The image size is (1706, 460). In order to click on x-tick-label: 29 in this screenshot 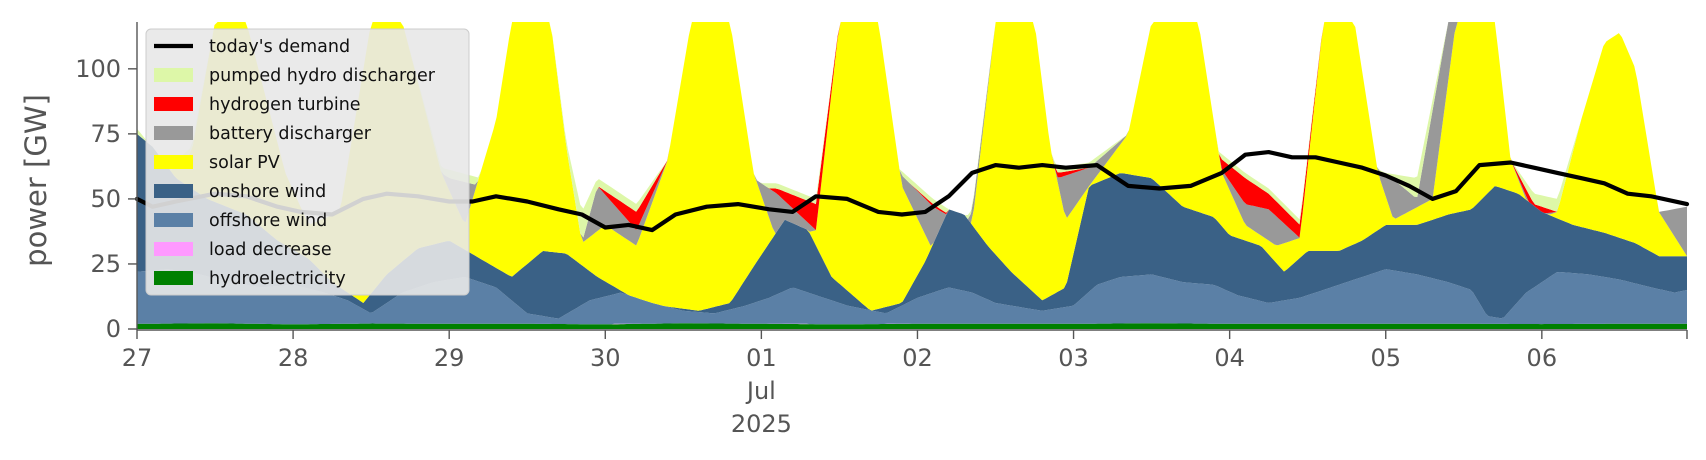, I will do `click(449, 358)`.